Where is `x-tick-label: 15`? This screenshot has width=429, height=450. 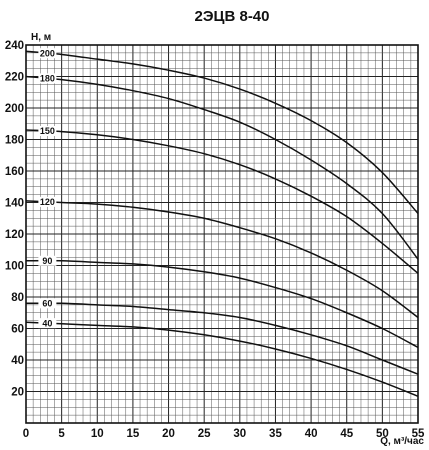
x-tick-label: 15 is located at coordinates (133, 434).